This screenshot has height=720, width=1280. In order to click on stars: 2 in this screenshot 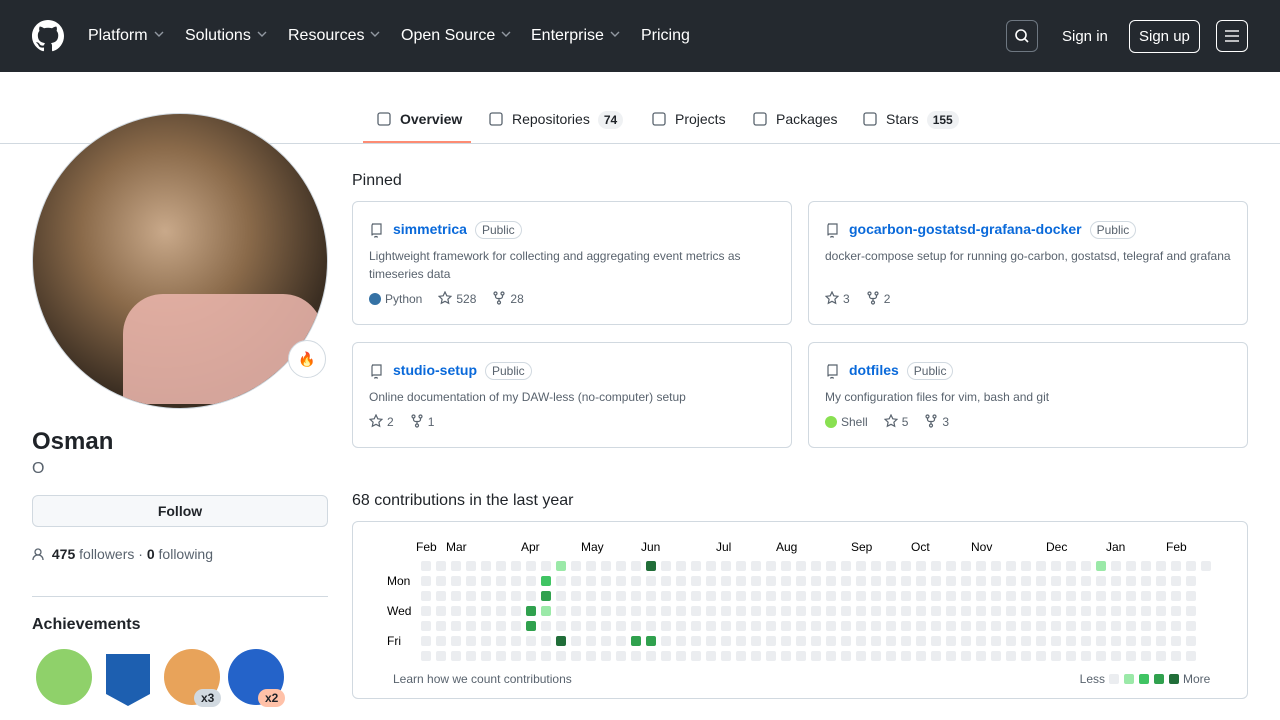, I will do `click(390, 422)`.